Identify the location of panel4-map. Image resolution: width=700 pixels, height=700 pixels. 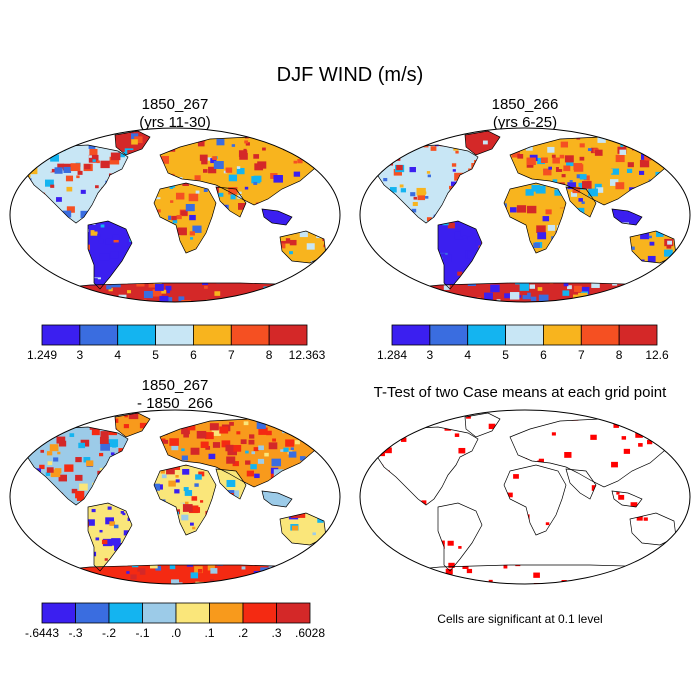
(525, 497).